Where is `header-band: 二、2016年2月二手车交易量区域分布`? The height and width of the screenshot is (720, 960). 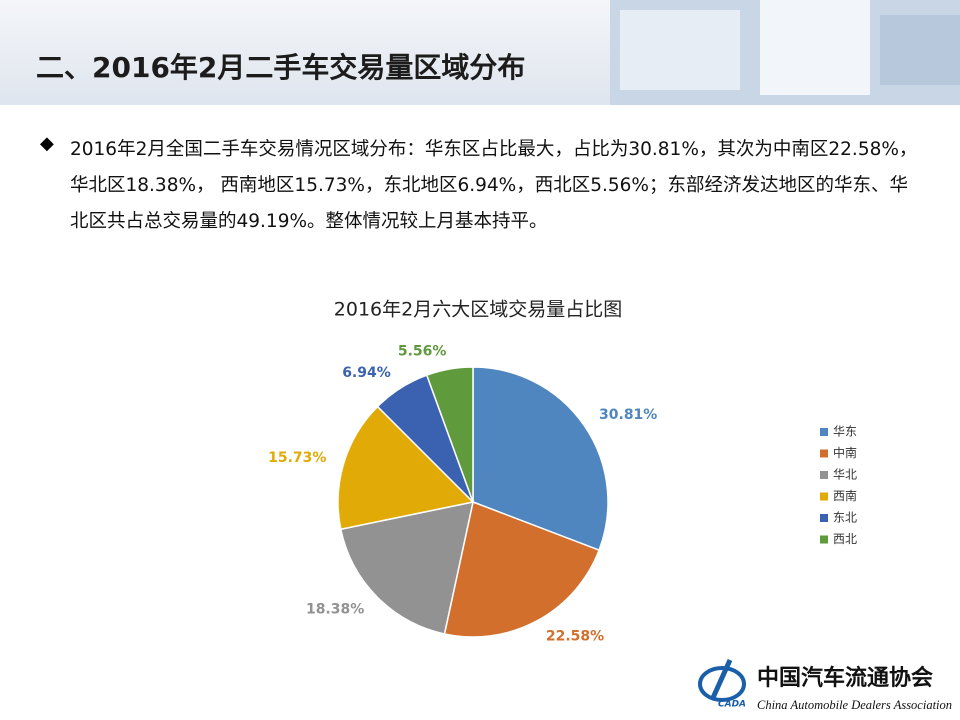
header-band: 二、2016年2月二手车交易量区域分布 is located at coordinates (480, 52).